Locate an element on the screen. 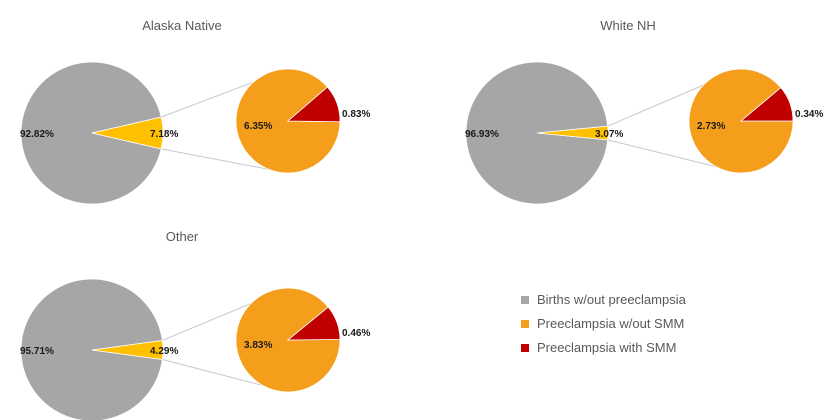 The image size is (834, 420). label-preeclampsia-without-smm: 6.35% is located at coordinates (258, 126).